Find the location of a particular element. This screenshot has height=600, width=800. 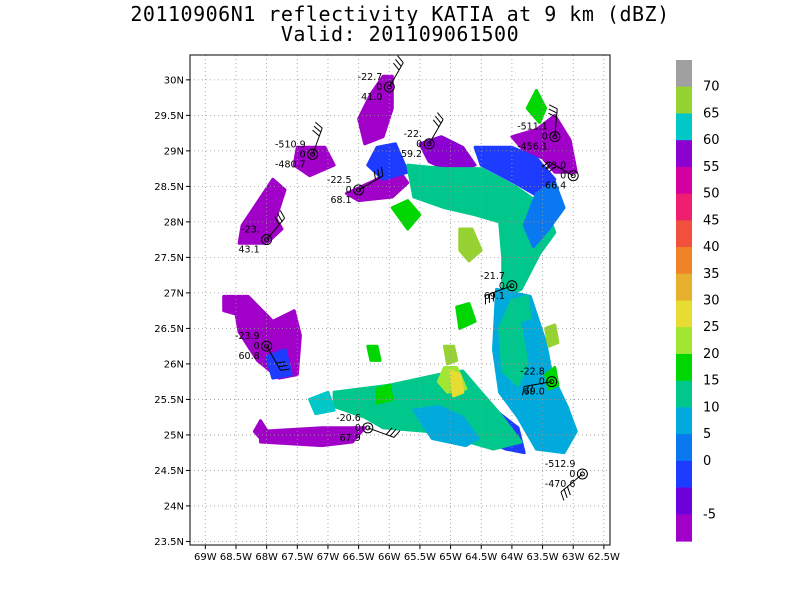

lat-tick-label: 26N is located at coordinates (174, 364).